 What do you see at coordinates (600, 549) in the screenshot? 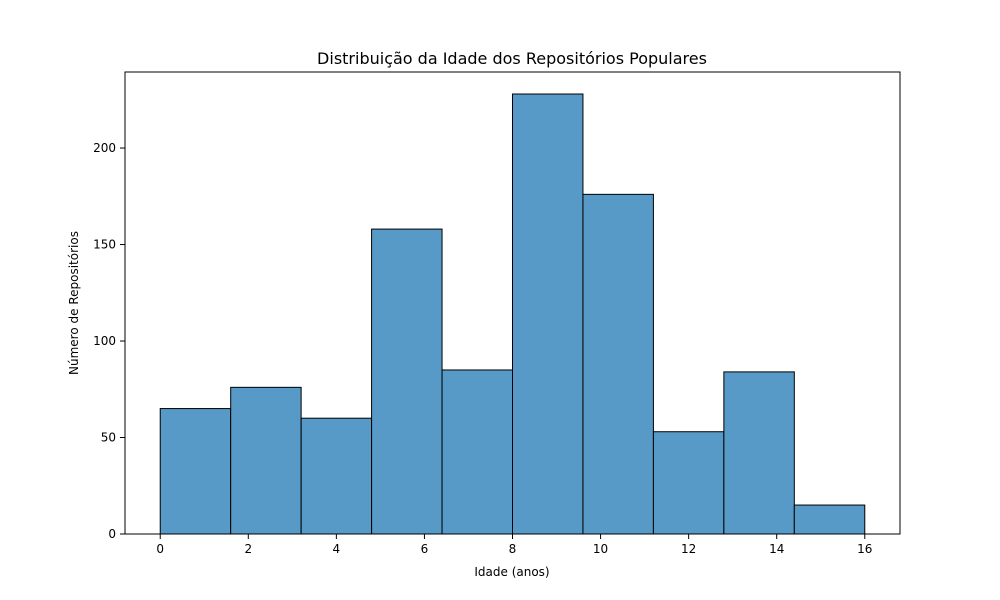
I see `x-tick-label: 10` at bounding box center [600, 549].